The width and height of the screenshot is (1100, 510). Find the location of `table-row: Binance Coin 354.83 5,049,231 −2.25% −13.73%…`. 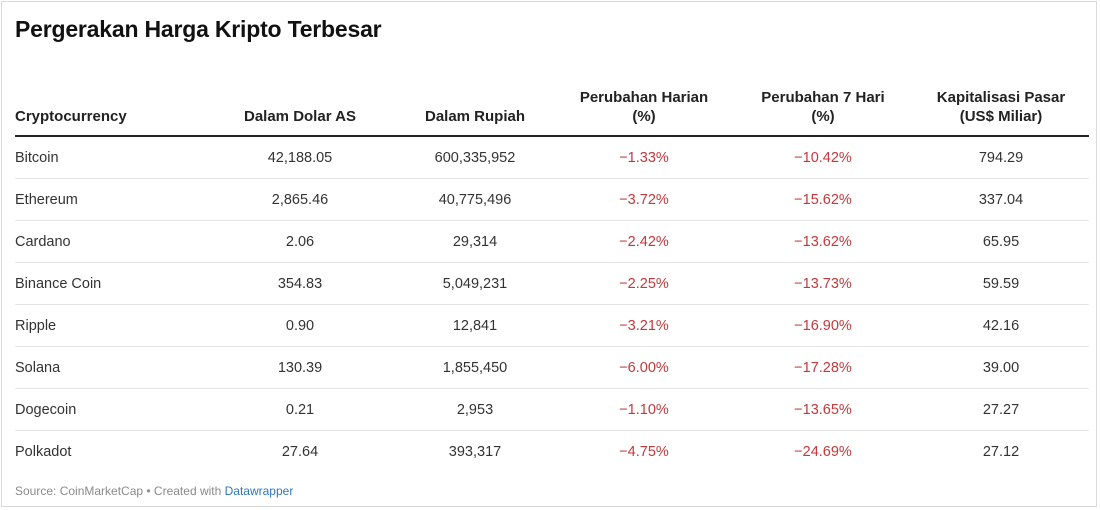

table-row: Binance Coin 354.83 5,049,231 −2.25% −13.73%… is located at coordinates (552, 283).